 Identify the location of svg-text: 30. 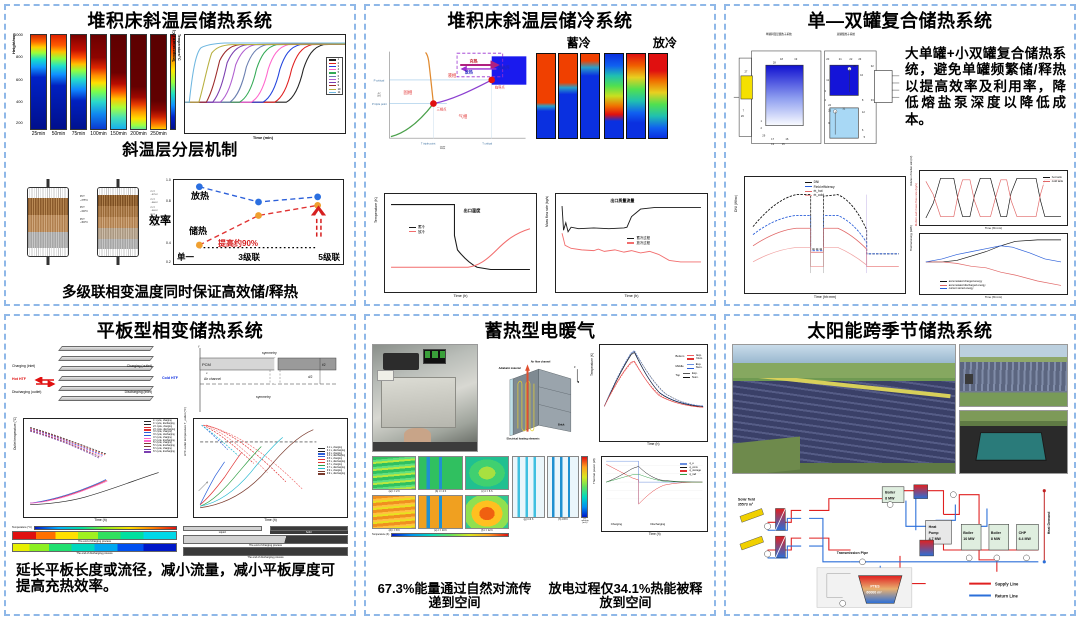
(854, 66).